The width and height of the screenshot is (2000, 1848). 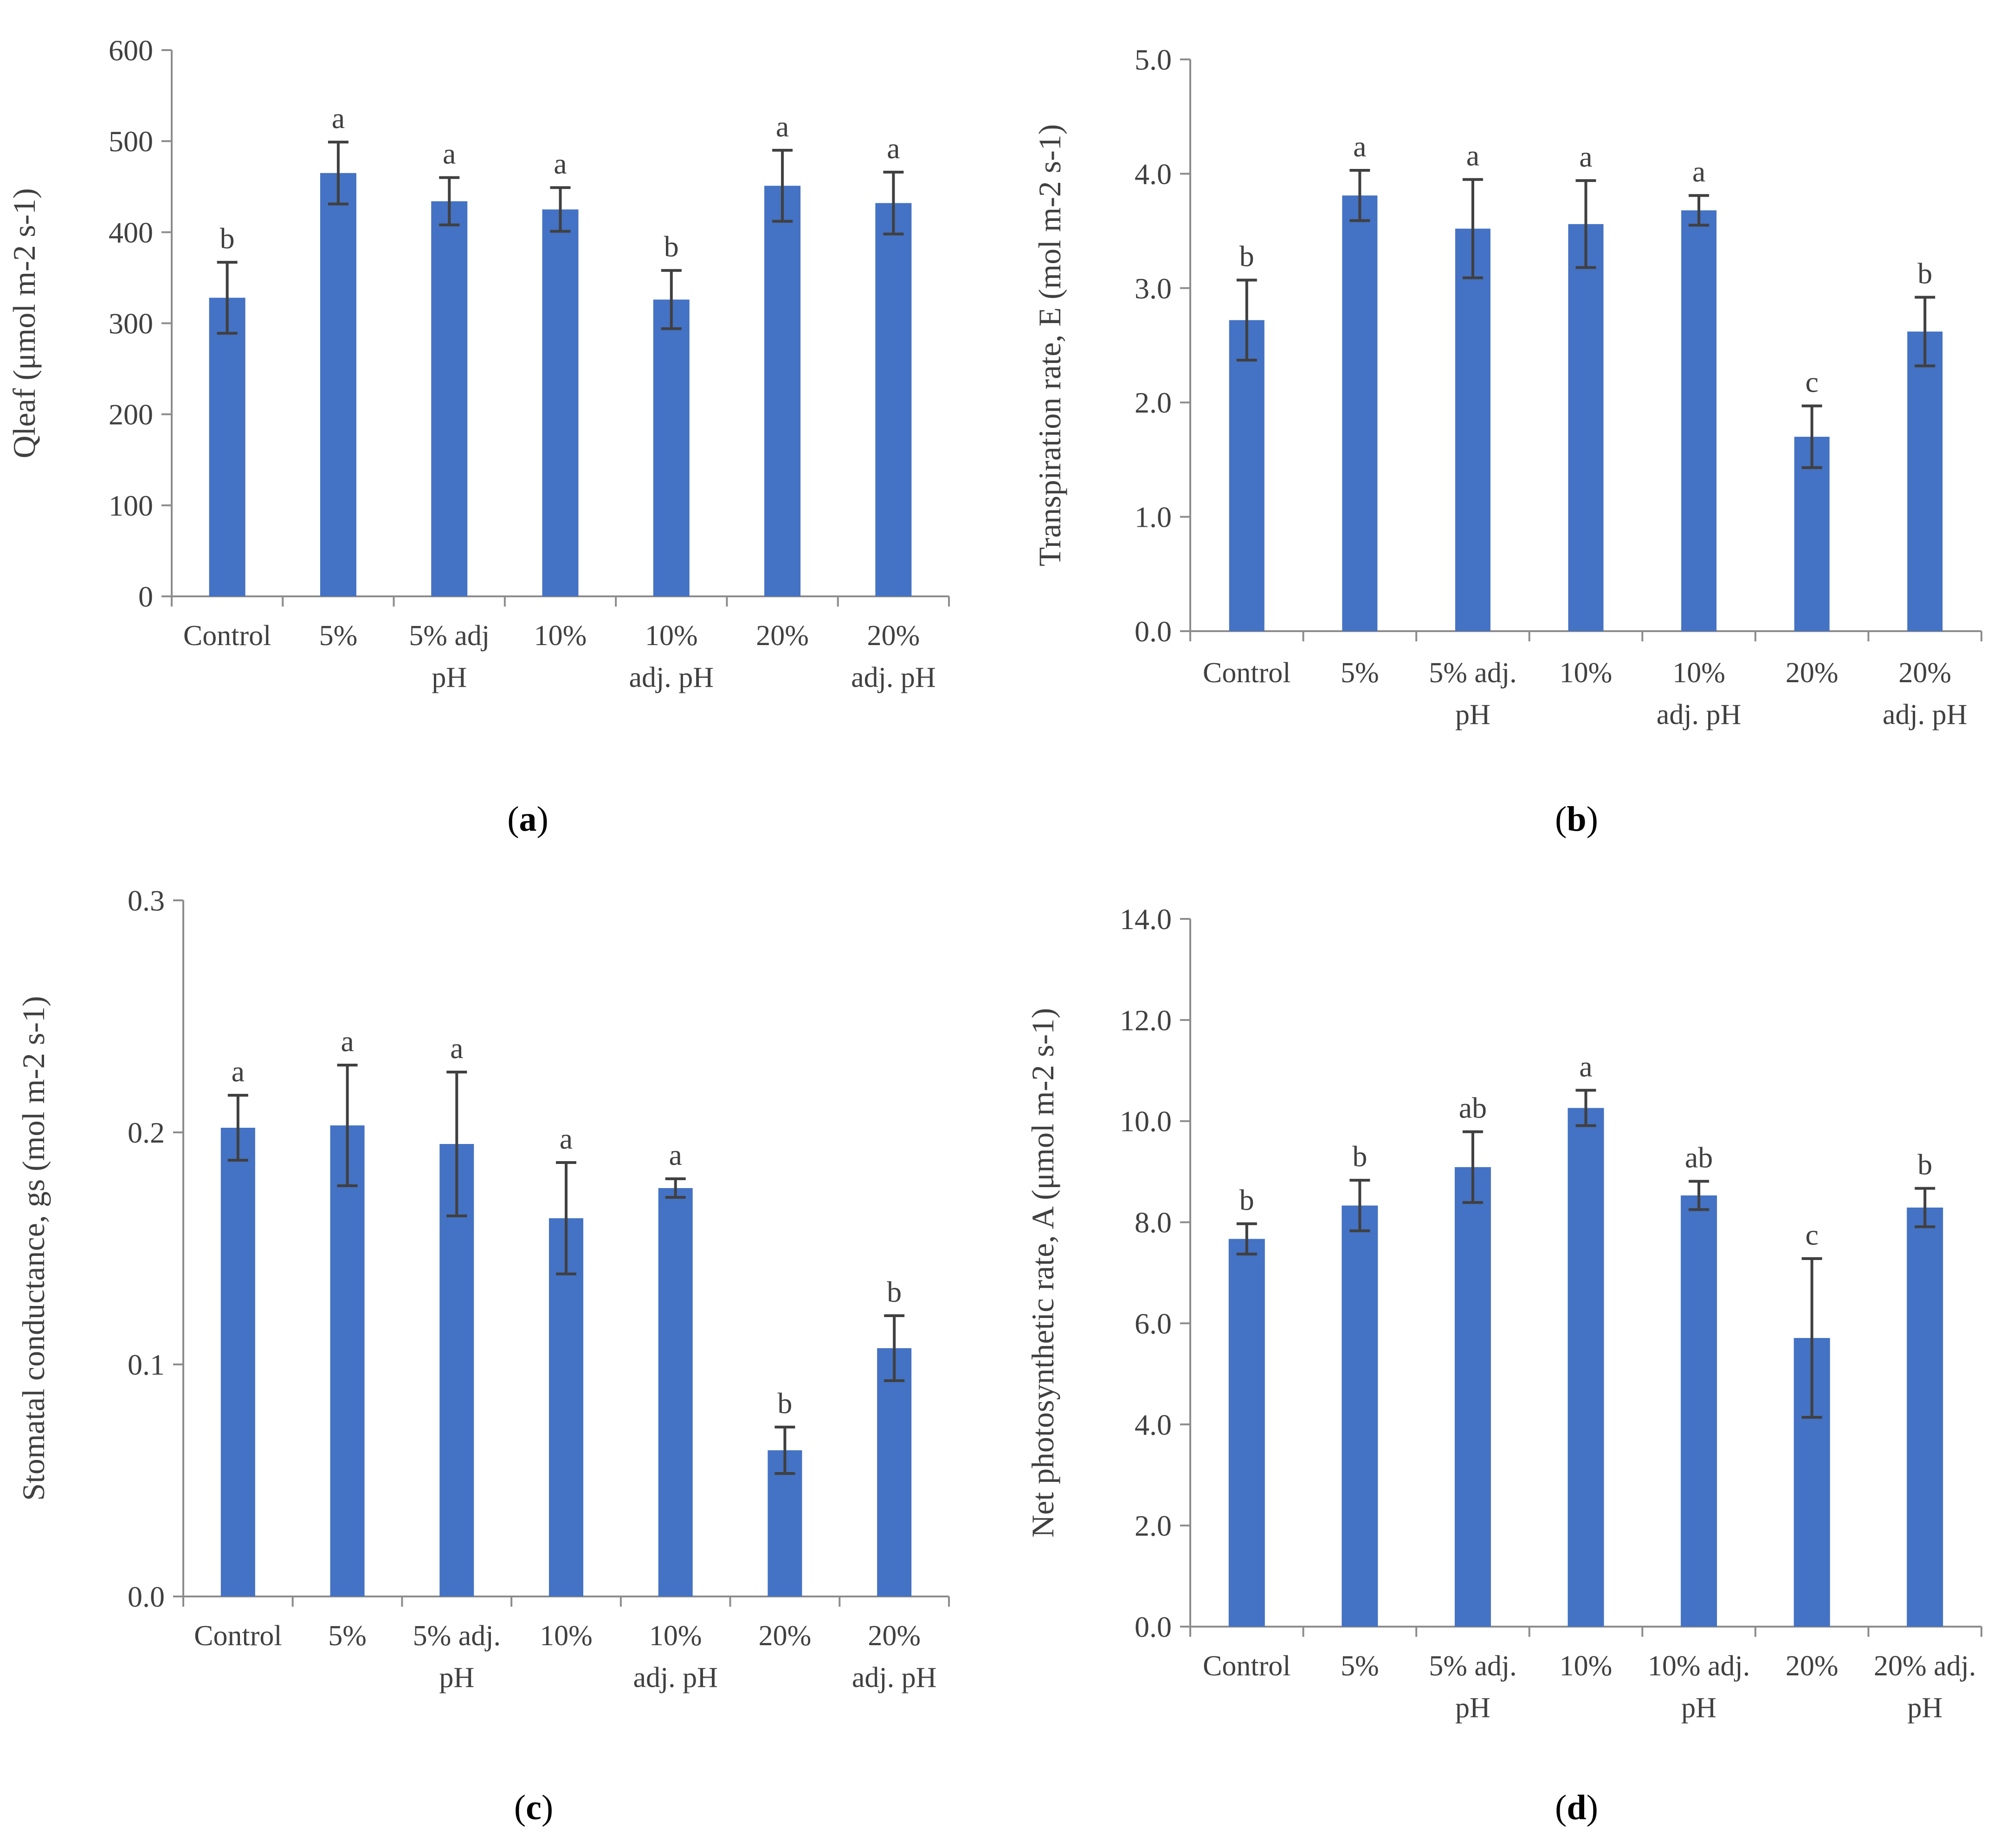 I want to click on y-tick-label: 400, so click(x=131, y=232).